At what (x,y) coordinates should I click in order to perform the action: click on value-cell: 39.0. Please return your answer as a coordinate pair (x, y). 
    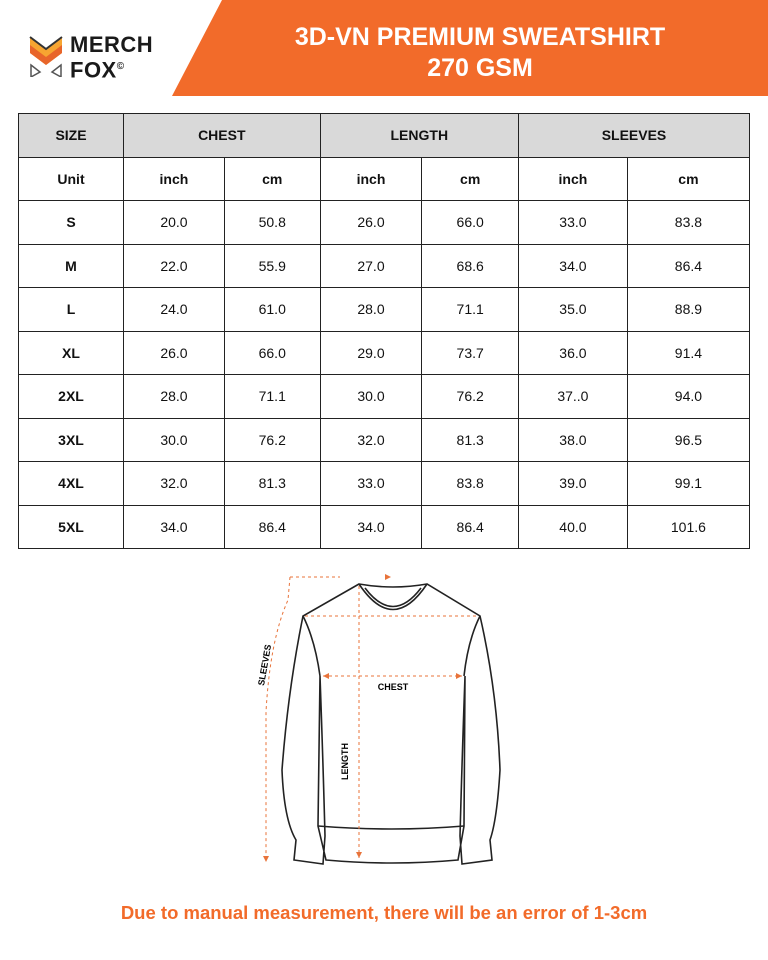
    Looking at the image, I should click on (572, 483).